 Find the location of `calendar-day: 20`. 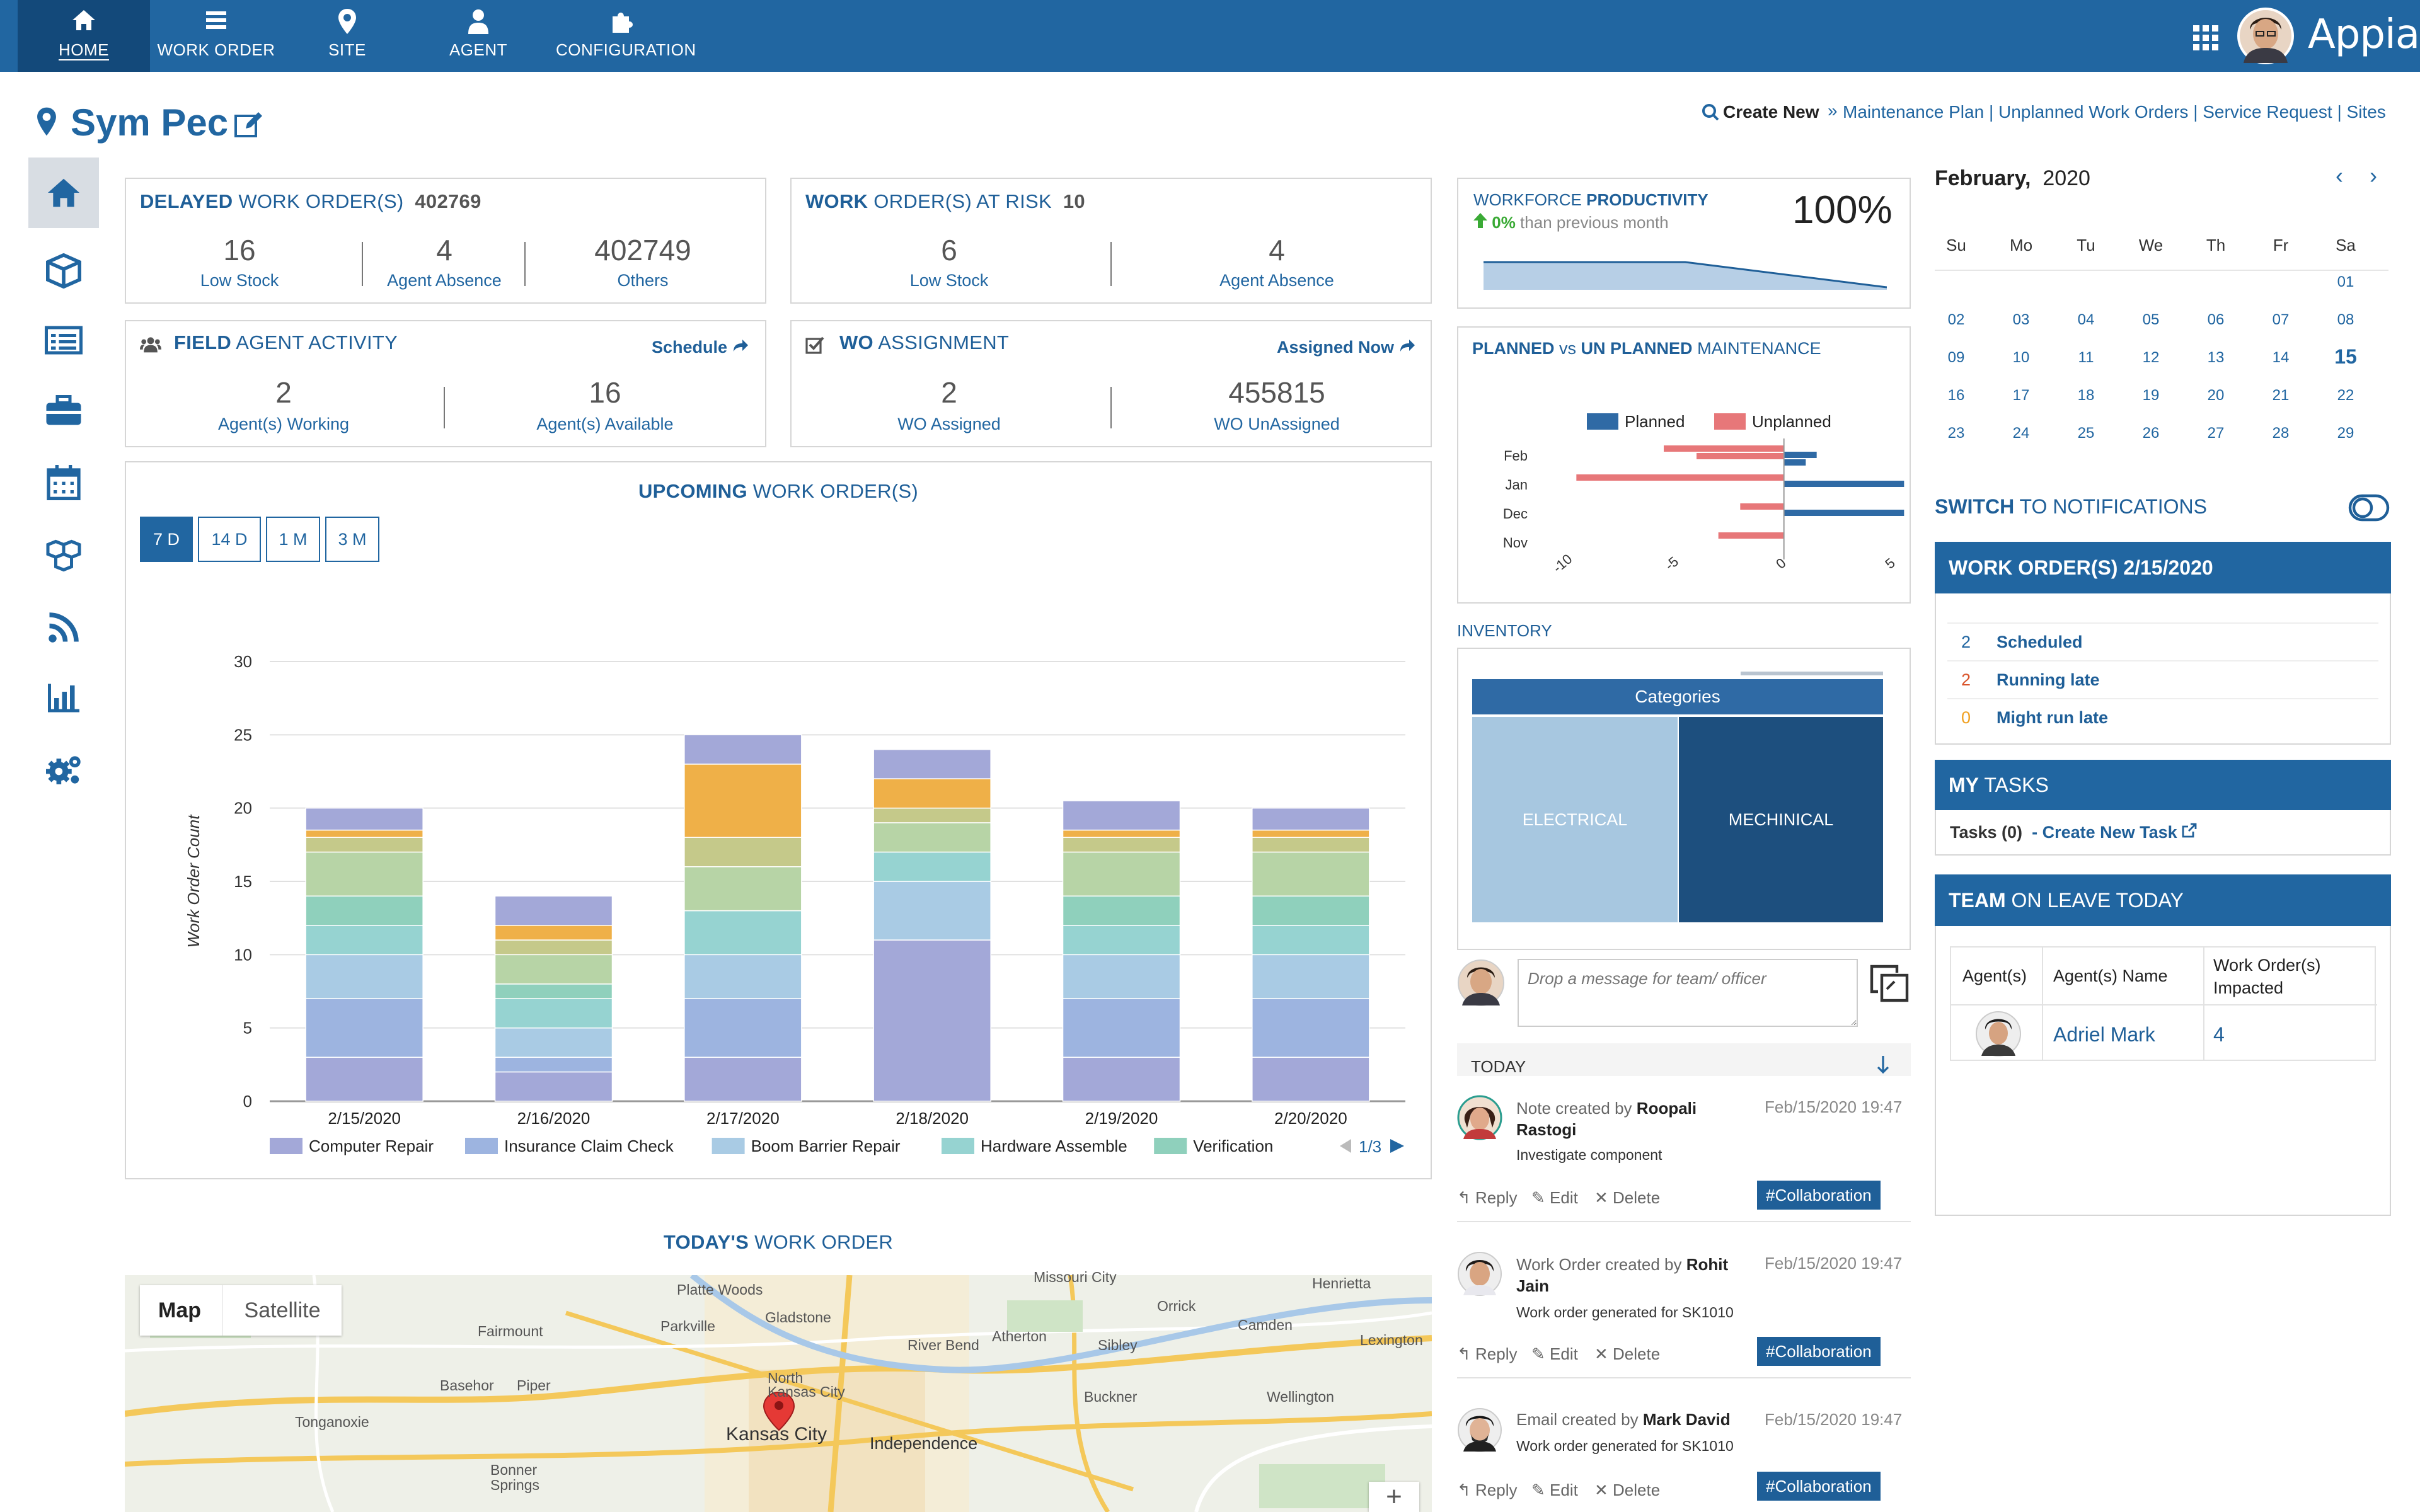

calendar-day: 20 is located at coordinates (2216, 395).